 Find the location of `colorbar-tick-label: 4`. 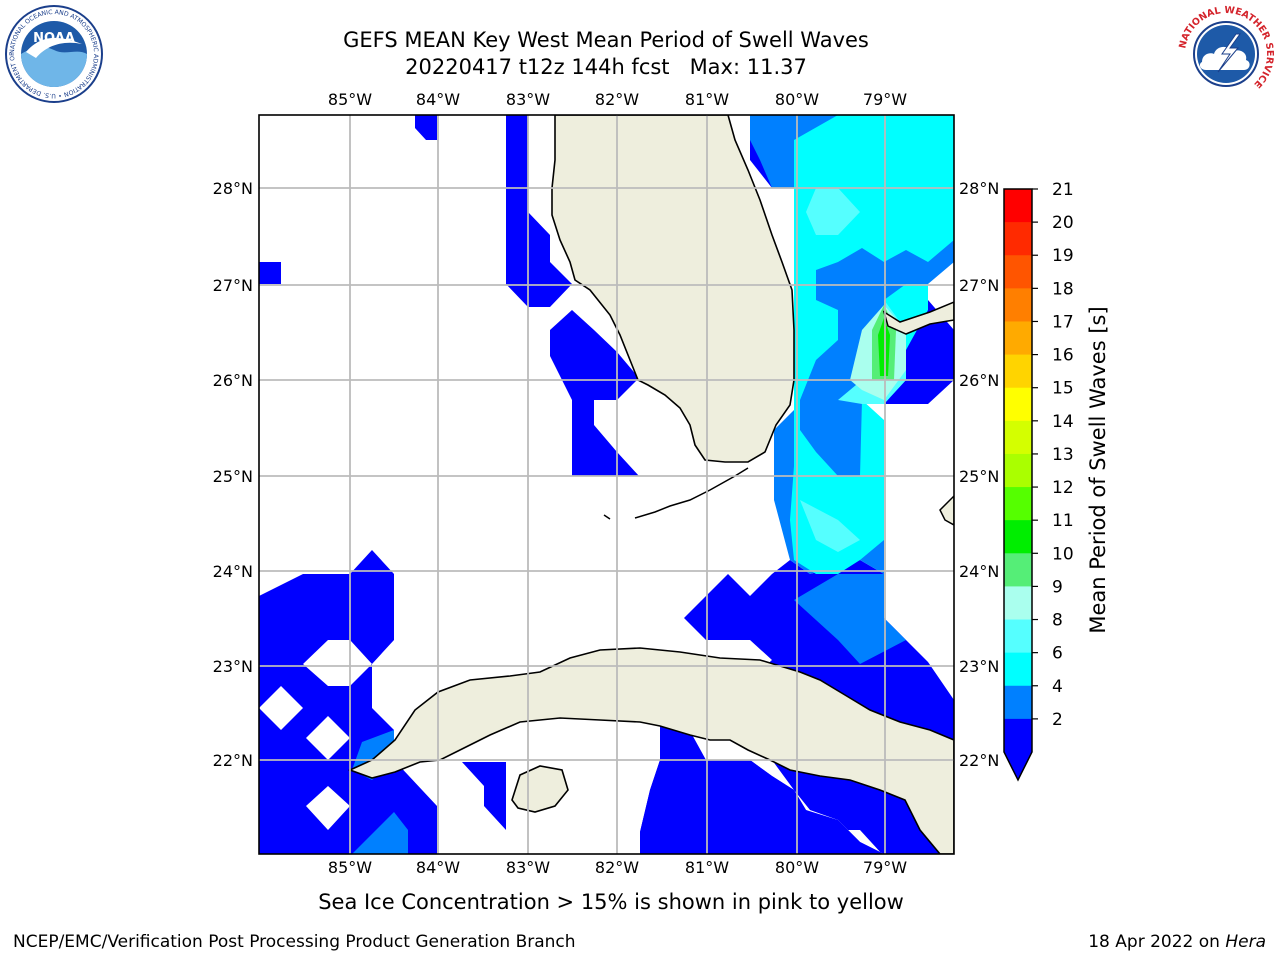

colorbar-tick-label: 4 is located at coordinates (1057, 687).